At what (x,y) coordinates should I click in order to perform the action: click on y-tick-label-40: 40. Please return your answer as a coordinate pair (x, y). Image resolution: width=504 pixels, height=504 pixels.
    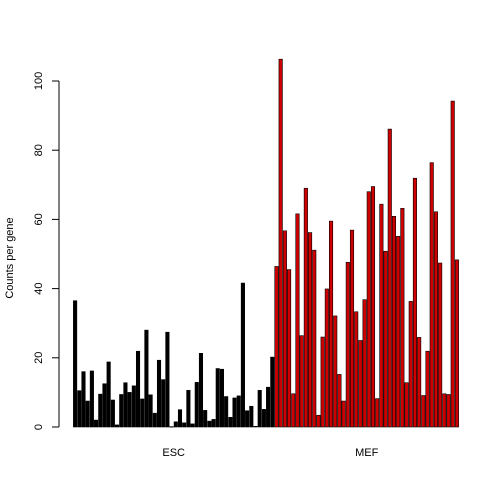
    Looking at the image, I should click on (39, 288).